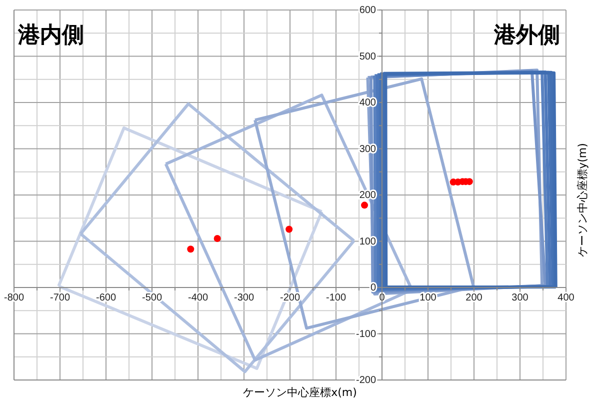 This screenshot has height=401, width=596. Describe the element at coordinates (336, 298) in the screenshot. I see `x-tick-label: -100` at that location.